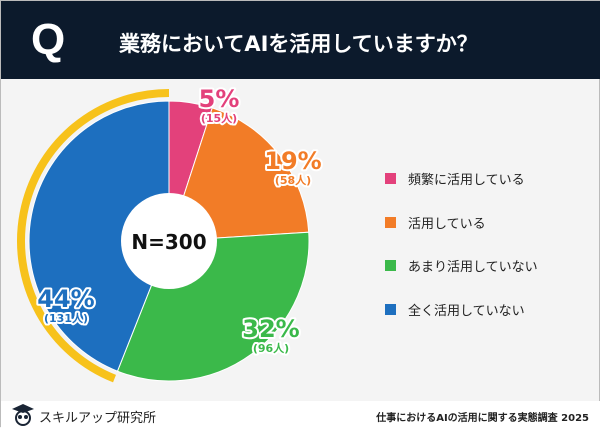 The width and height of the screenshot is (600, 428). I want to click on legend-item: 全く活用していない, so click(461, 310).